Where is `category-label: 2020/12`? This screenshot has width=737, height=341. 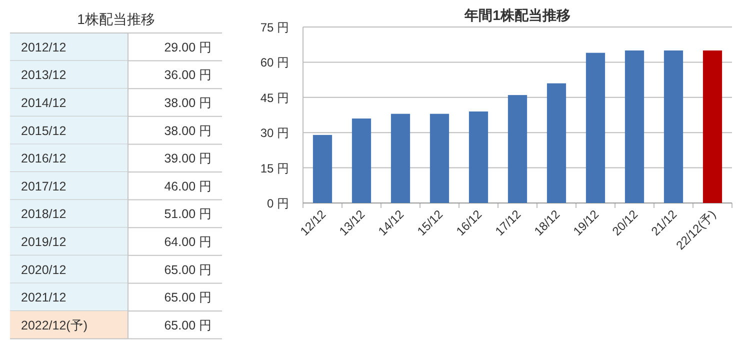
category-label: 2020/12 is located at coordinates (43, 269).